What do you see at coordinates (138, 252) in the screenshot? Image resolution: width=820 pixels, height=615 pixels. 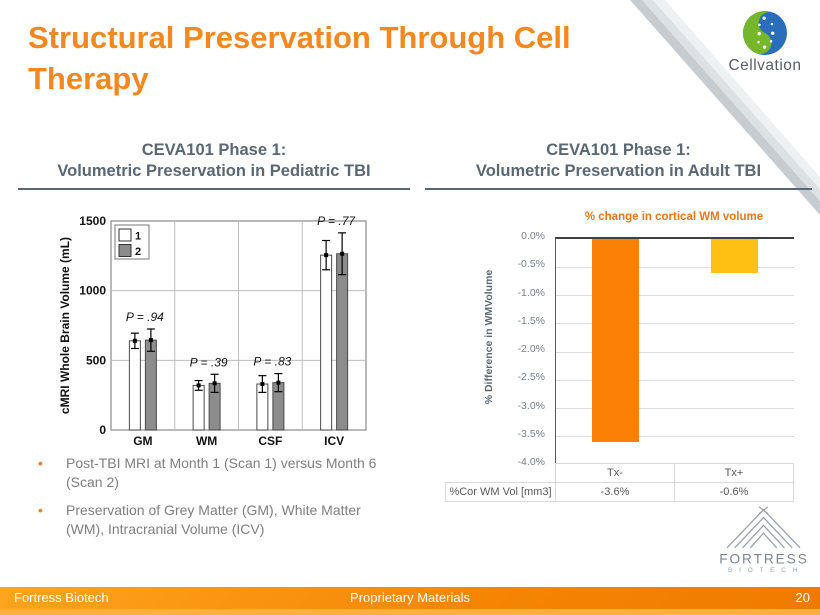 I see `legend-label-scan2: 2` at bounding box center [138, 252].